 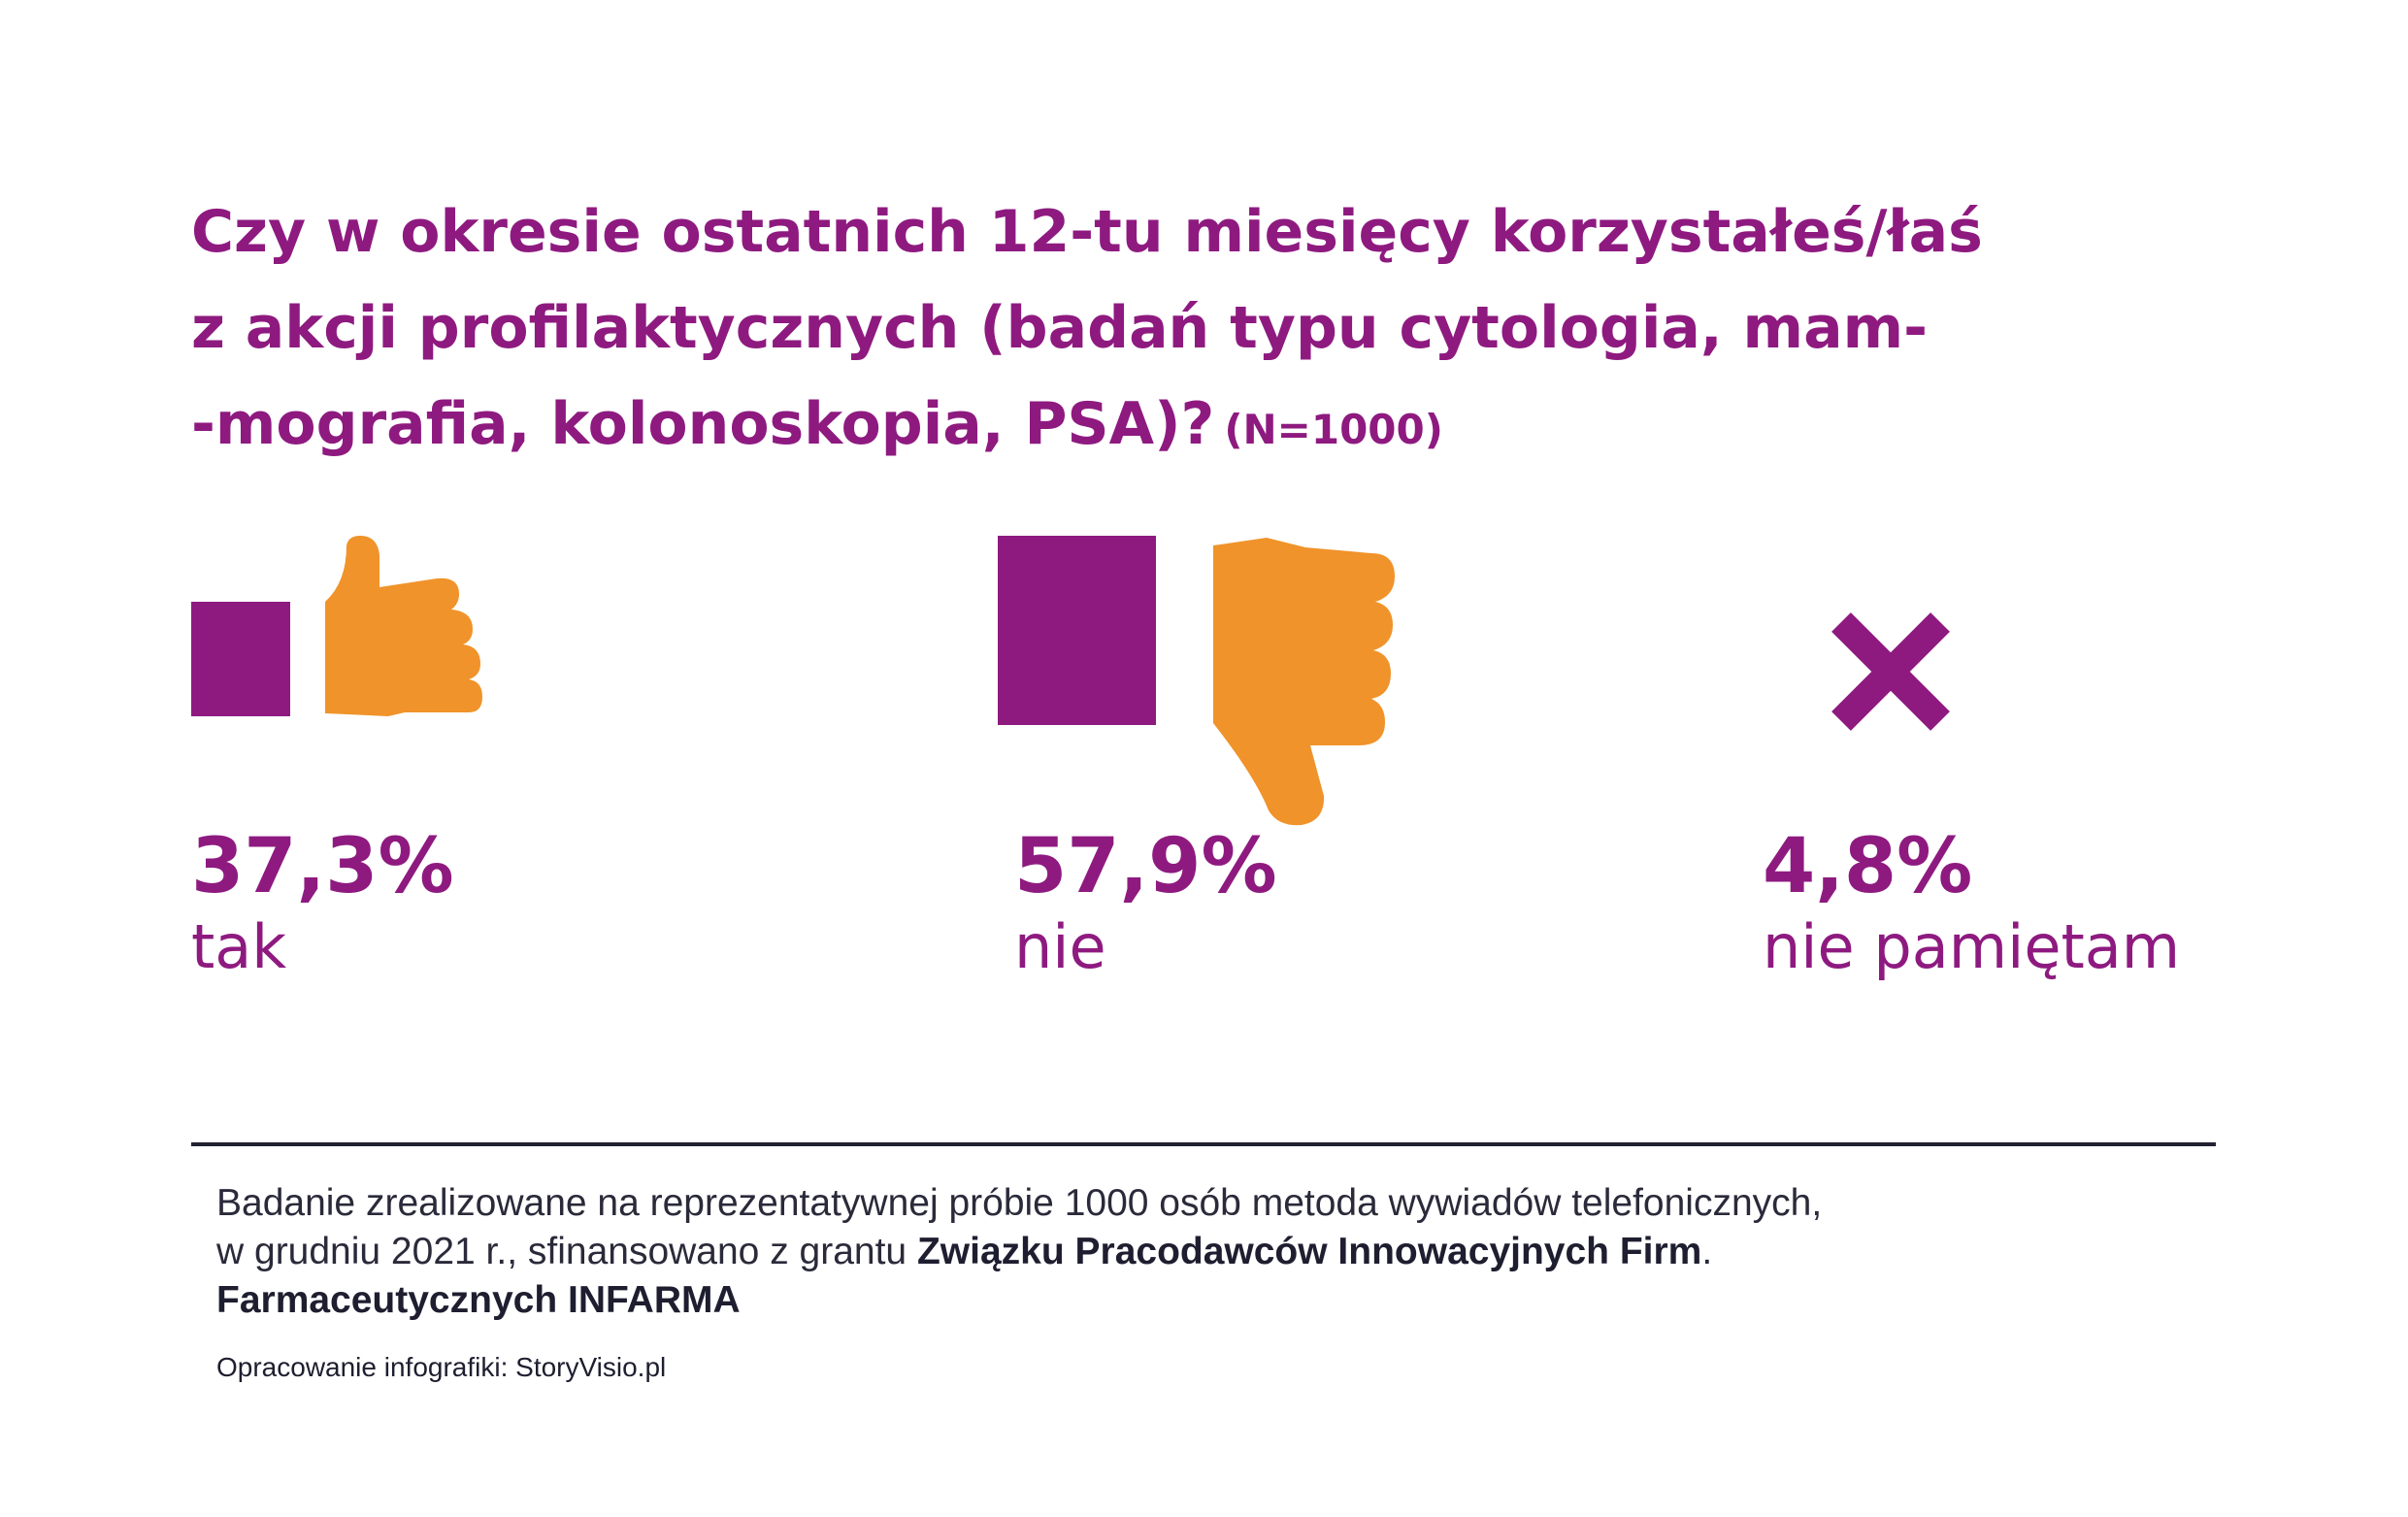 What do you see at coordinates (1145, 866) in the screenshot?
I see `stat-no-value: 57,9%` at bounding box center [1145, 866].